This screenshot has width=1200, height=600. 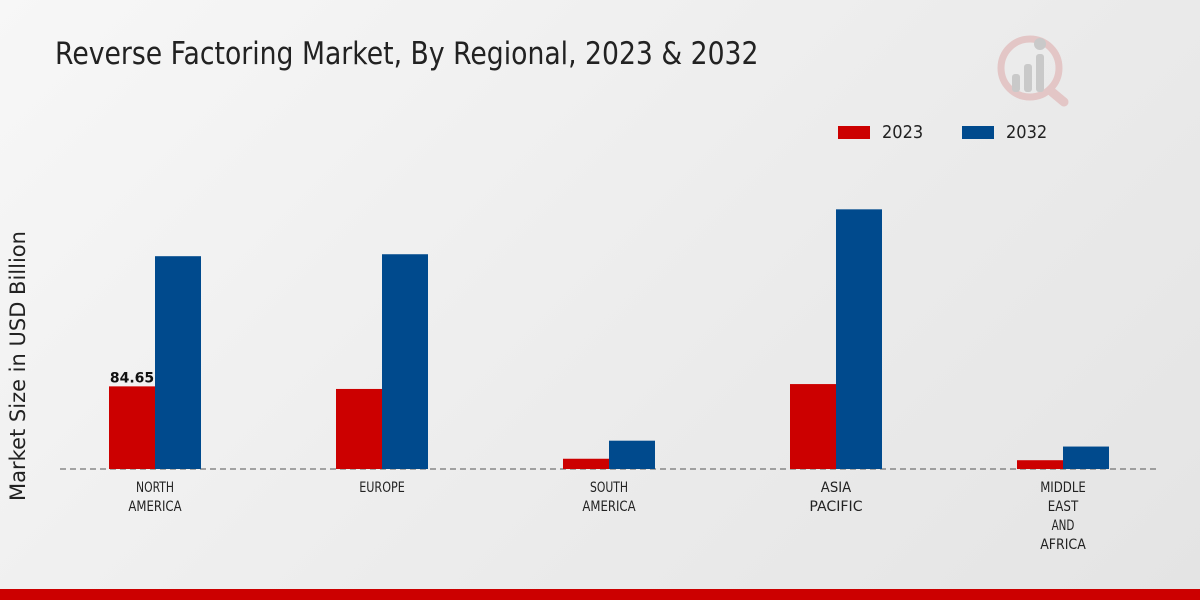 What do you see at coordinates (1063, 516) in the screenshot?
I see `x-tick-label: MIDDLE EAST AND AFRICA` at bounding box center [1063, 516].